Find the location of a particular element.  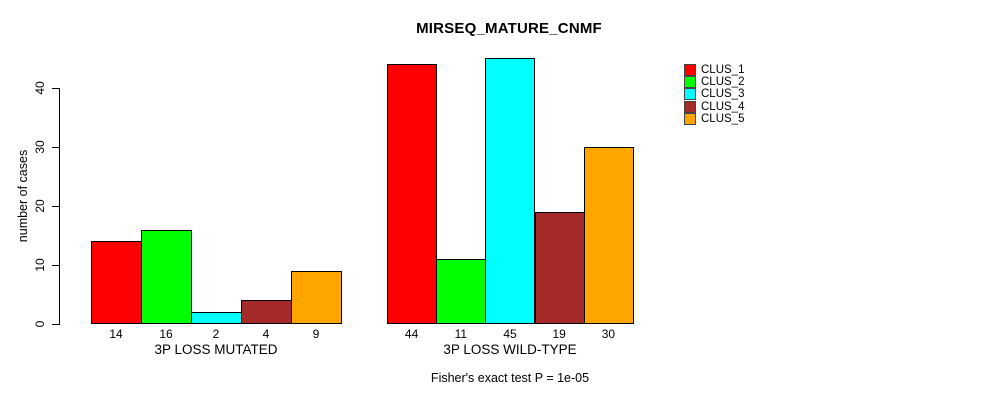

bar-clus_4-mutated is located at coordinates (266, 312).